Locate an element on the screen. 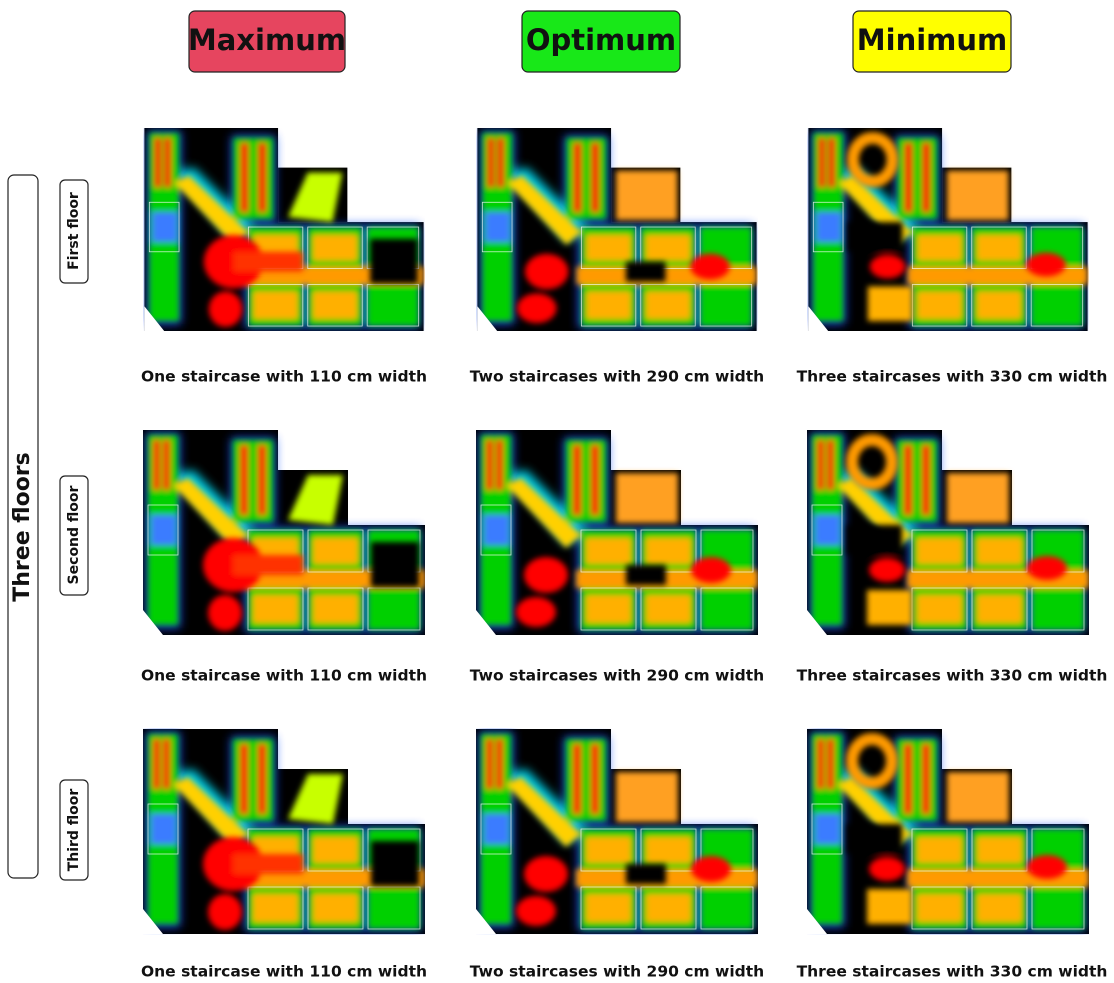 The height and width of the screenshot is (983, 1114). column-header: Maximum is located at coordinates (267, 40).